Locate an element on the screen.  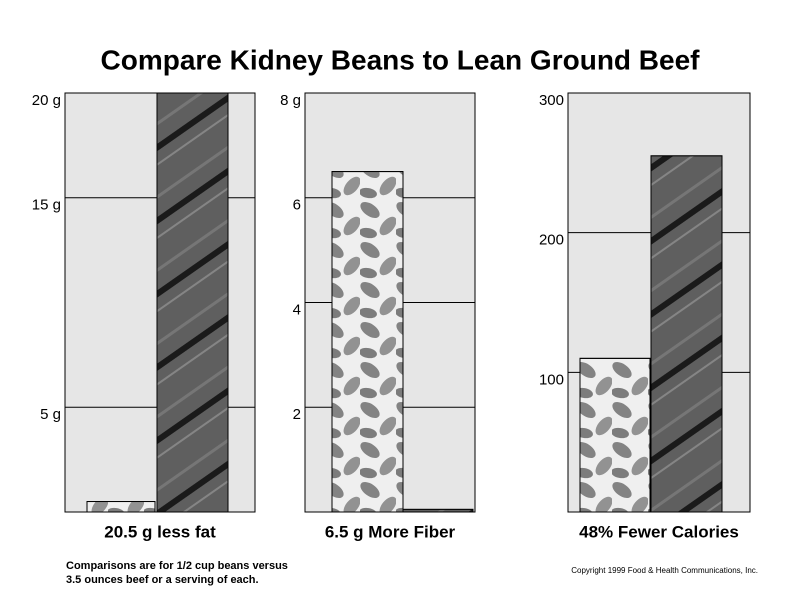
y-tick-label: 2 is located at coordinates (297, 414).